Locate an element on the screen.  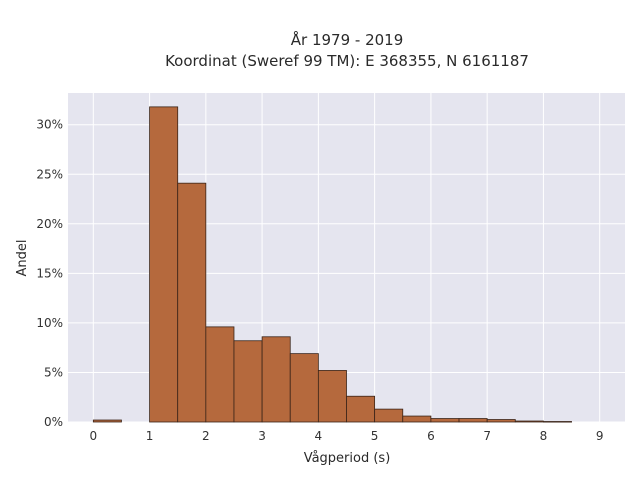
x-tick-label: 0 is located at coordinates (93, 436).